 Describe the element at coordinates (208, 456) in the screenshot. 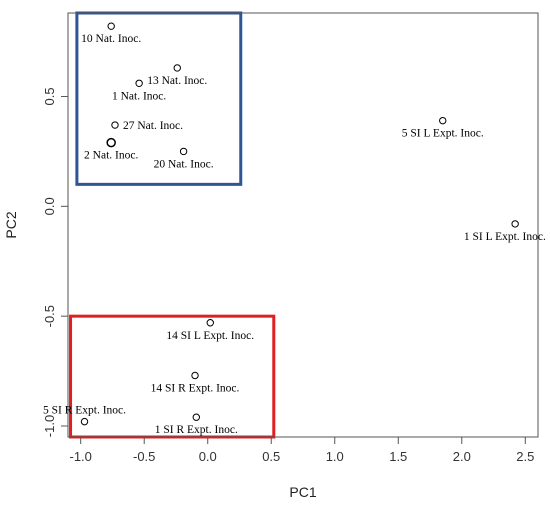

I see `x-tick-label: 0.0` at that location.